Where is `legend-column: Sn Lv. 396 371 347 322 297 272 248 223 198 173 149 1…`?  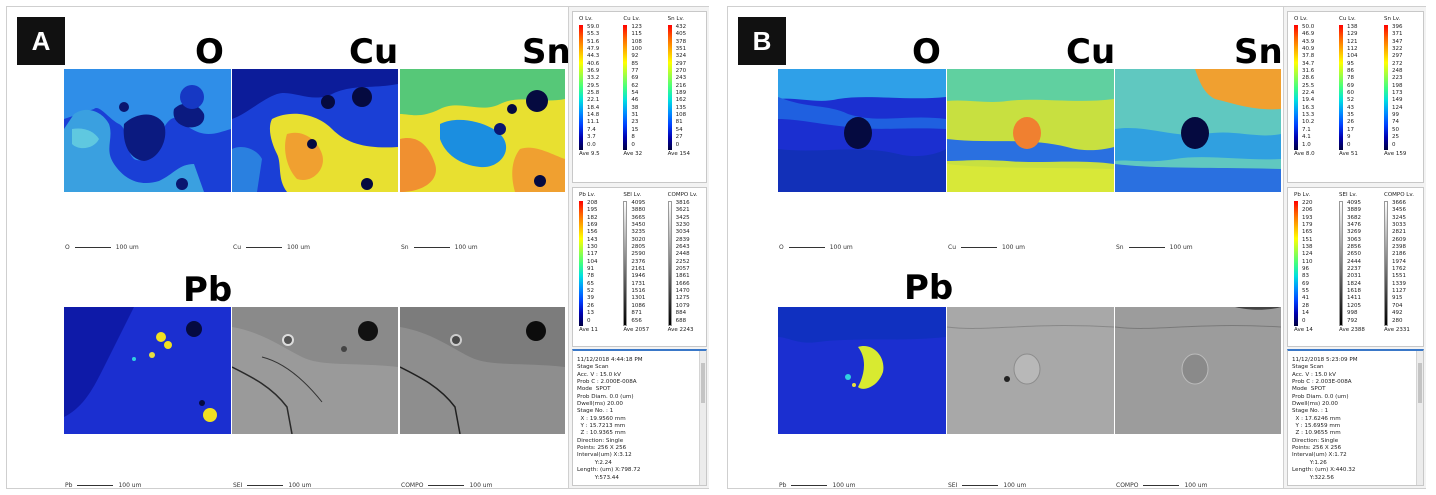
legend-column: Sn Lv. 396 371 347 322 297 272 248 223 198 173 149 1… is located at coordinates (1403, 97).